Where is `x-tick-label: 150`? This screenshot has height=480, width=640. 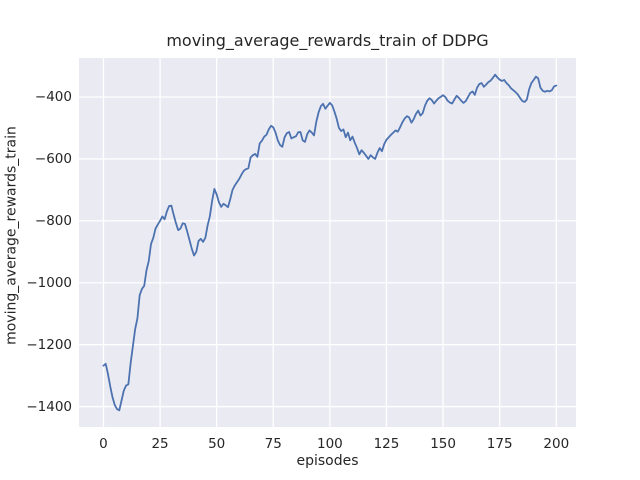 x-tick-label: 150 is located at coordinates (443, 444).